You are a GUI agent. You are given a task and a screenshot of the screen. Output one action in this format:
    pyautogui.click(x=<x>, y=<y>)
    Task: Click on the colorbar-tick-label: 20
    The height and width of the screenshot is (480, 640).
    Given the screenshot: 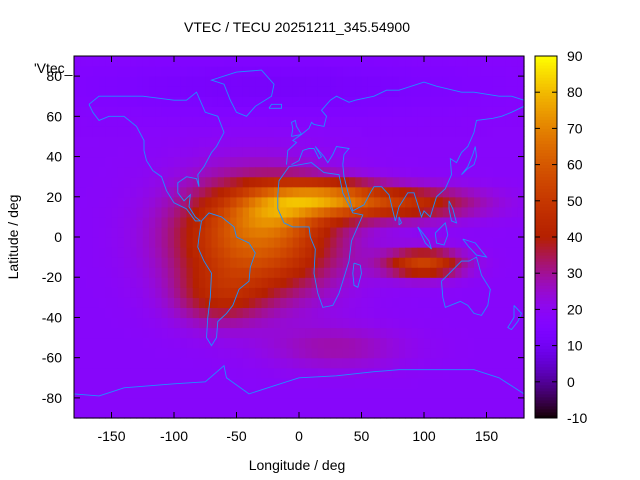 What is the action you would take?
    pyautogui.click(x=575, y=309)
    